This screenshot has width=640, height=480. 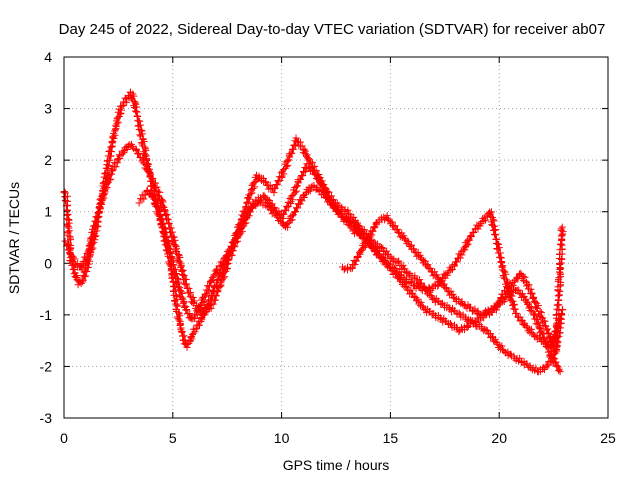 I want to click on x-tick-label: 10, so click(x=282, y=438).